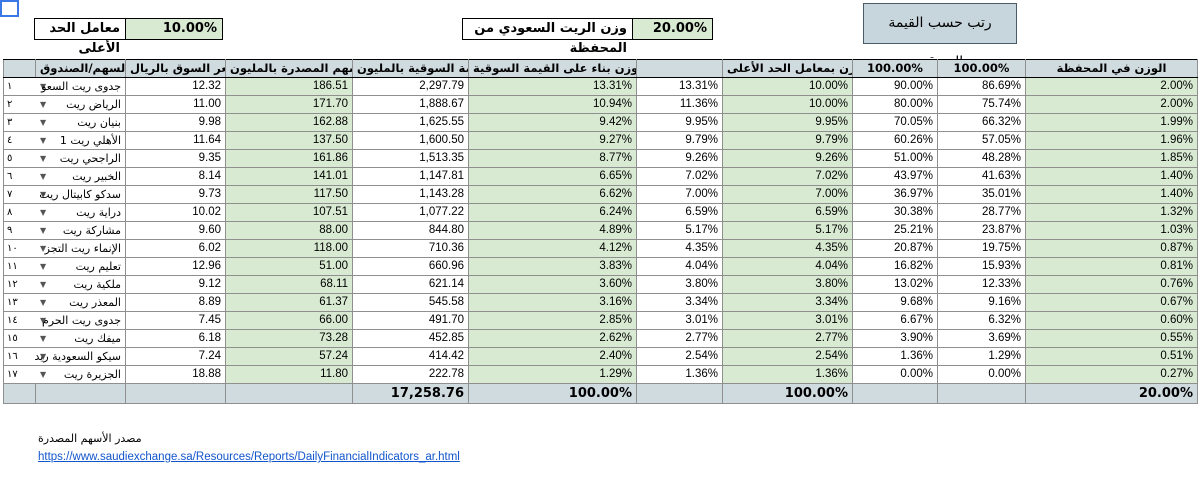 Image resolution: width=1200 pixels, height=484 pixels. I want to click on stock-name-cell: ٢ ▼ الرياض ريت, so click(64, 104).